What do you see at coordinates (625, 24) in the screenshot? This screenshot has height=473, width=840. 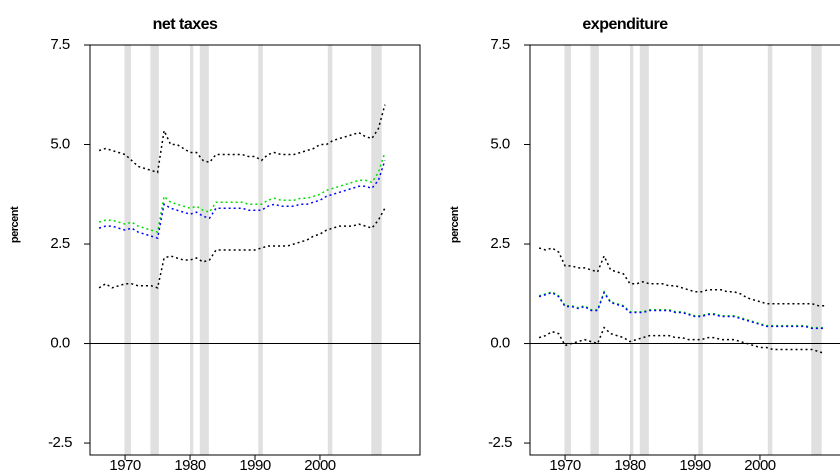 I see `chart-title: expenditure` at bounding box center [625, 24].